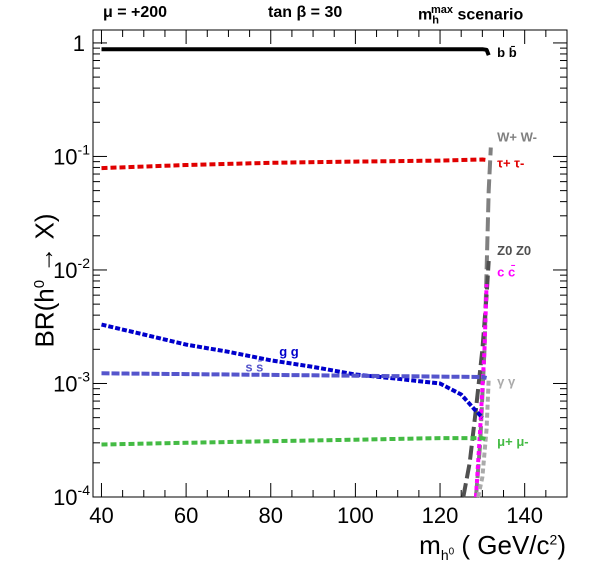 The width and height of the screenshot is (596, 572). I want to click on series-label: b b̄, so click(507, 52).